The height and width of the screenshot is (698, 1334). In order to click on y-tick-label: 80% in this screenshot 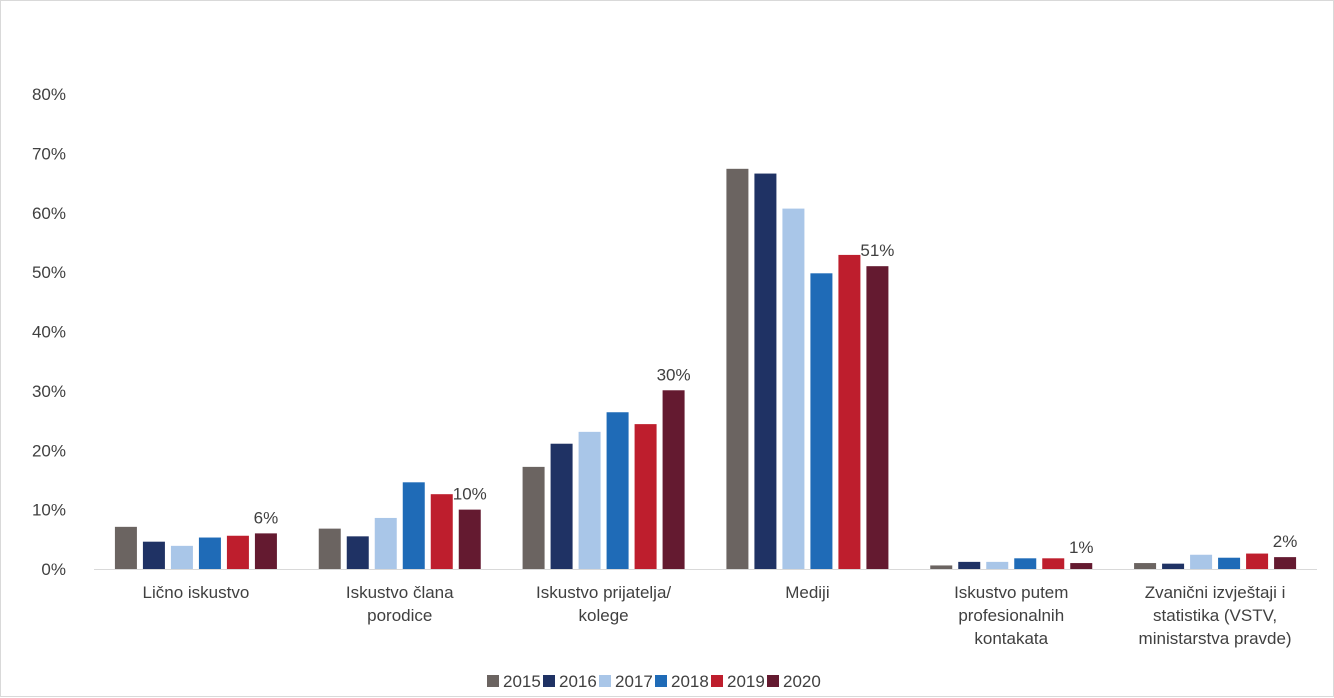, I will do `click(49, 94)`.